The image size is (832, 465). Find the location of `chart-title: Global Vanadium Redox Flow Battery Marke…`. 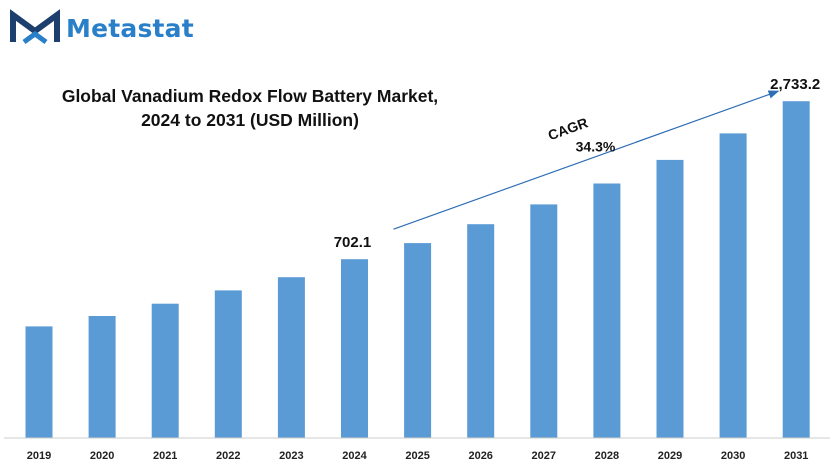

chart-title: Global Vanadium Redox Flow Battery Marke… is located at coordinates (250, 108).